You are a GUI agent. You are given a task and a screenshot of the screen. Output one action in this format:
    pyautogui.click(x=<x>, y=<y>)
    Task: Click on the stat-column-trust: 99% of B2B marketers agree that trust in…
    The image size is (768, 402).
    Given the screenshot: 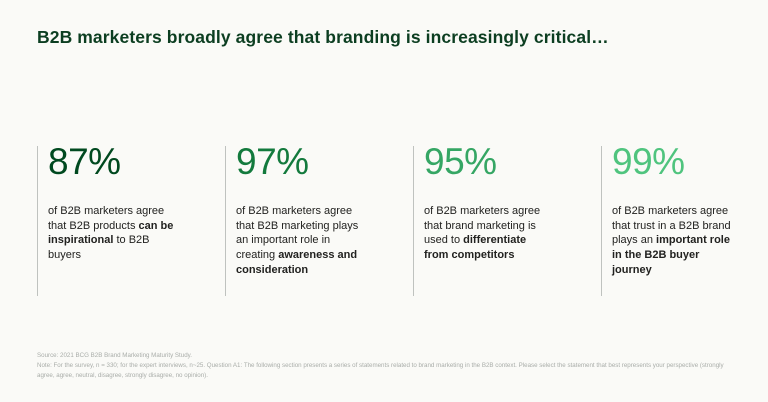 What is the action you would take?
    pyautogui.click(x=684, y=218)
    